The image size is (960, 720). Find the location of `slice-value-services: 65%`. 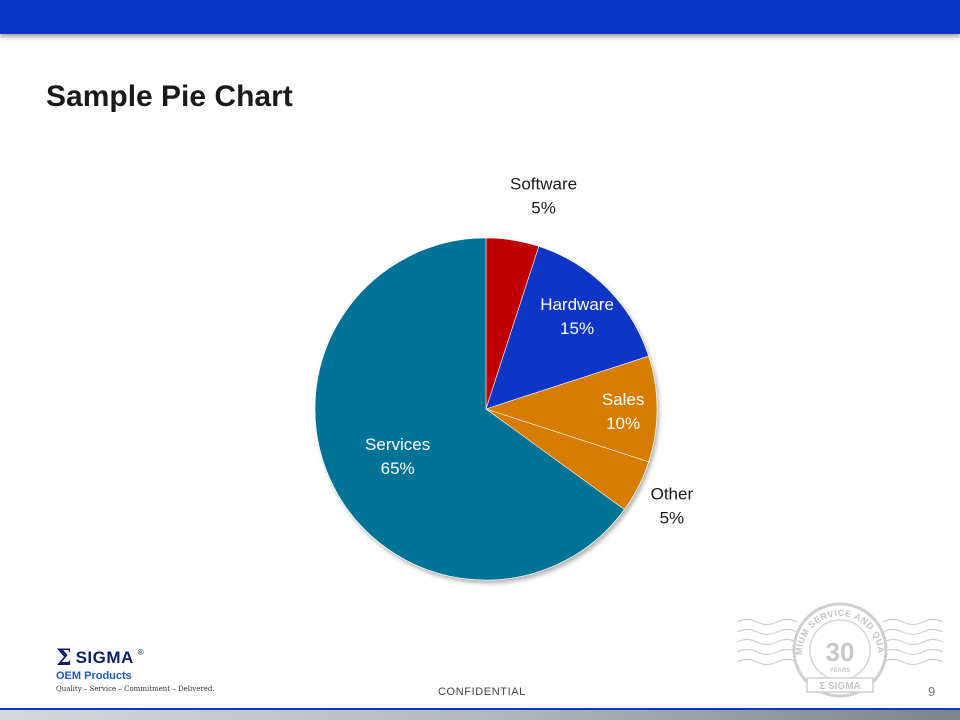

slice-value-services: 65% is located at coordinates (398, 468).